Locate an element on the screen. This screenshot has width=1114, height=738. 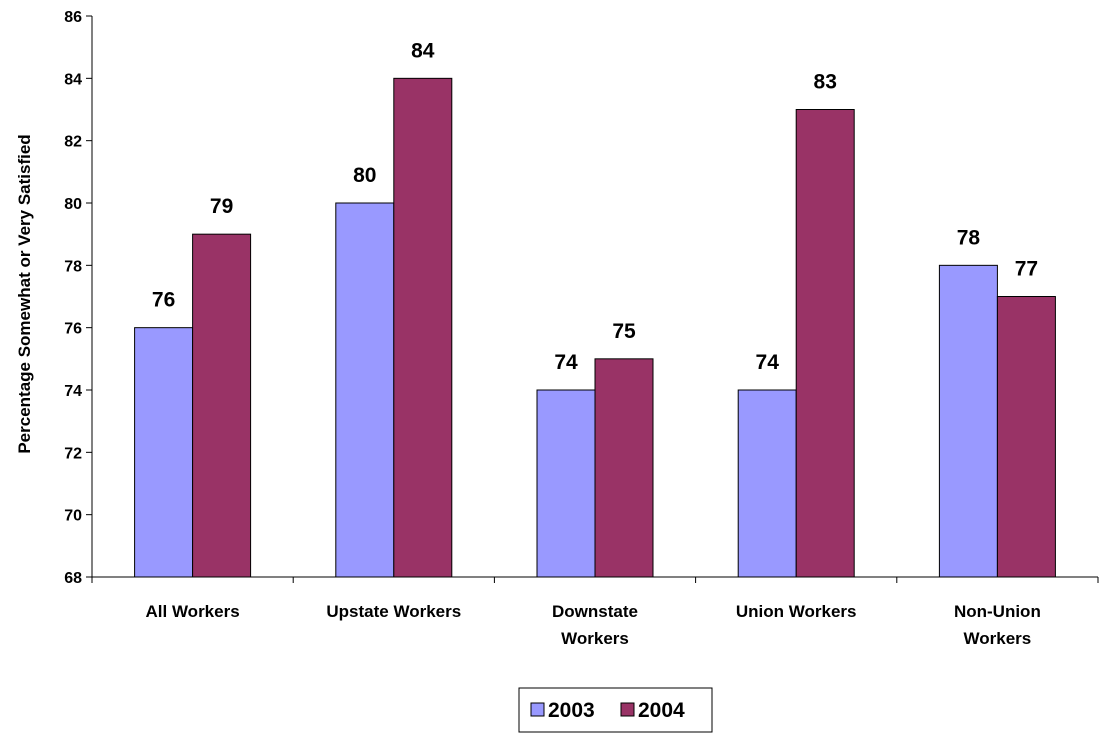
y-tick-label: 74 is located at coordinates (73, 391).